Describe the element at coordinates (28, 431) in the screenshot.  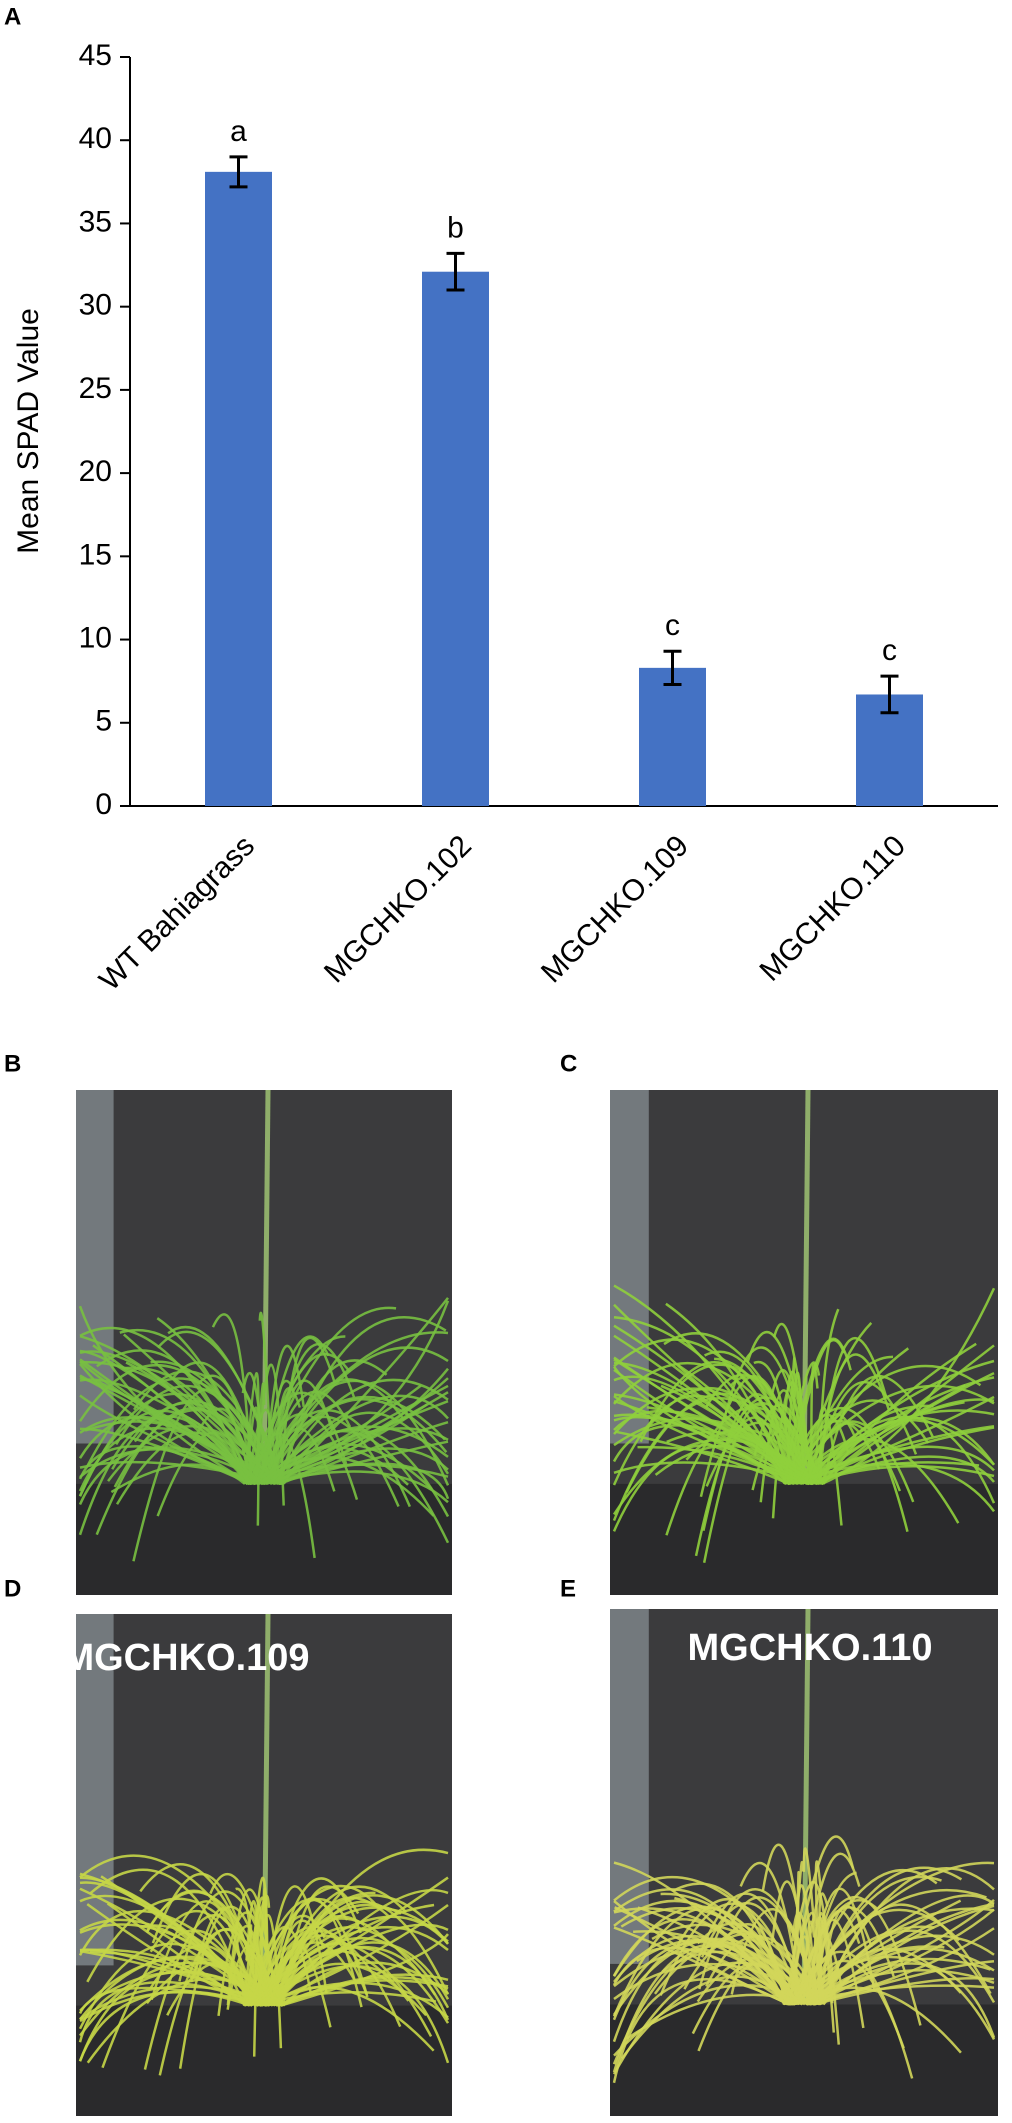
I see `y-axis-label: Mean SPAD Value` at that location.